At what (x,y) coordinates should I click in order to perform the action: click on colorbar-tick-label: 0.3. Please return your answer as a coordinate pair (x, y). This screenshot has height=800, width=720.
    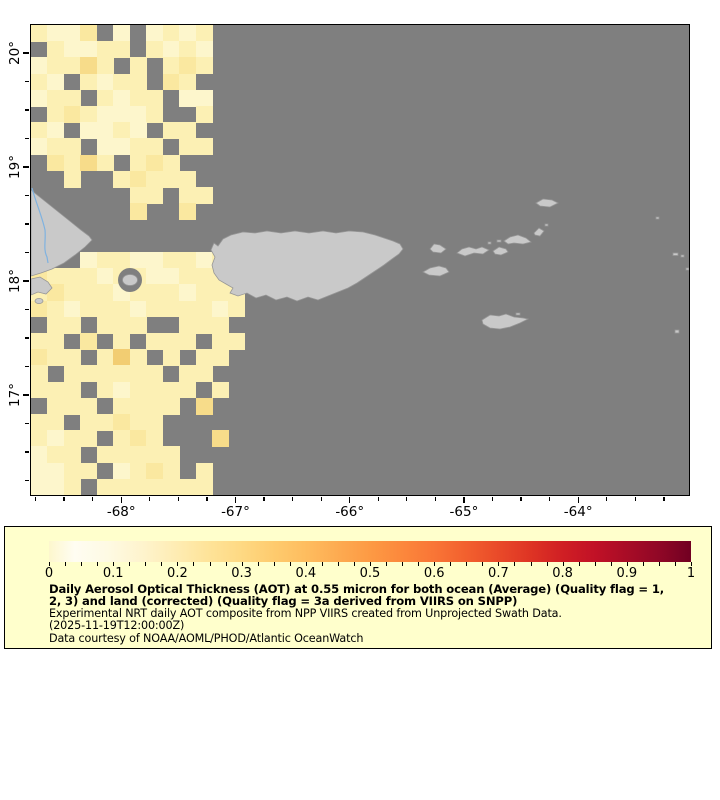
    Looking at the image, I should click on (241, 573).